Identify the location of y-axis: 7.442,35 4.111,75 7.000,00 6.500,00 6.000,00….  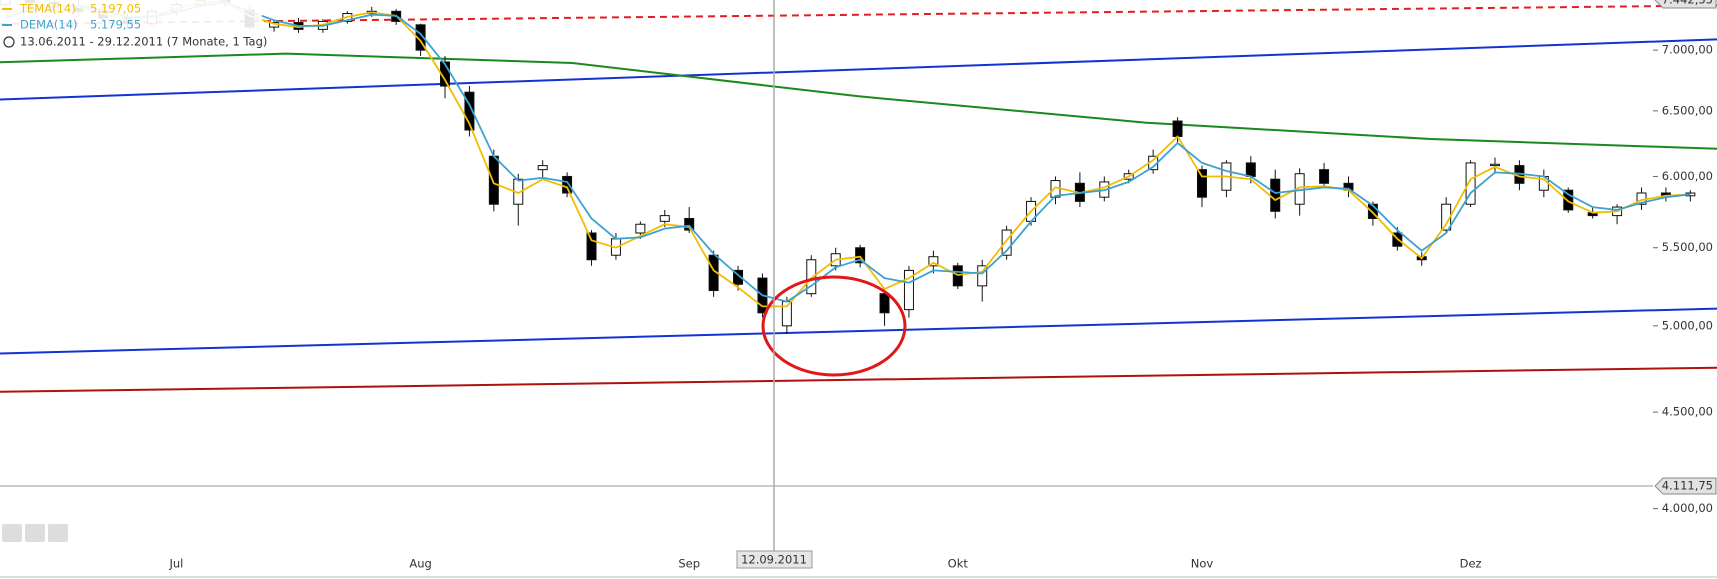
(1685, 257).